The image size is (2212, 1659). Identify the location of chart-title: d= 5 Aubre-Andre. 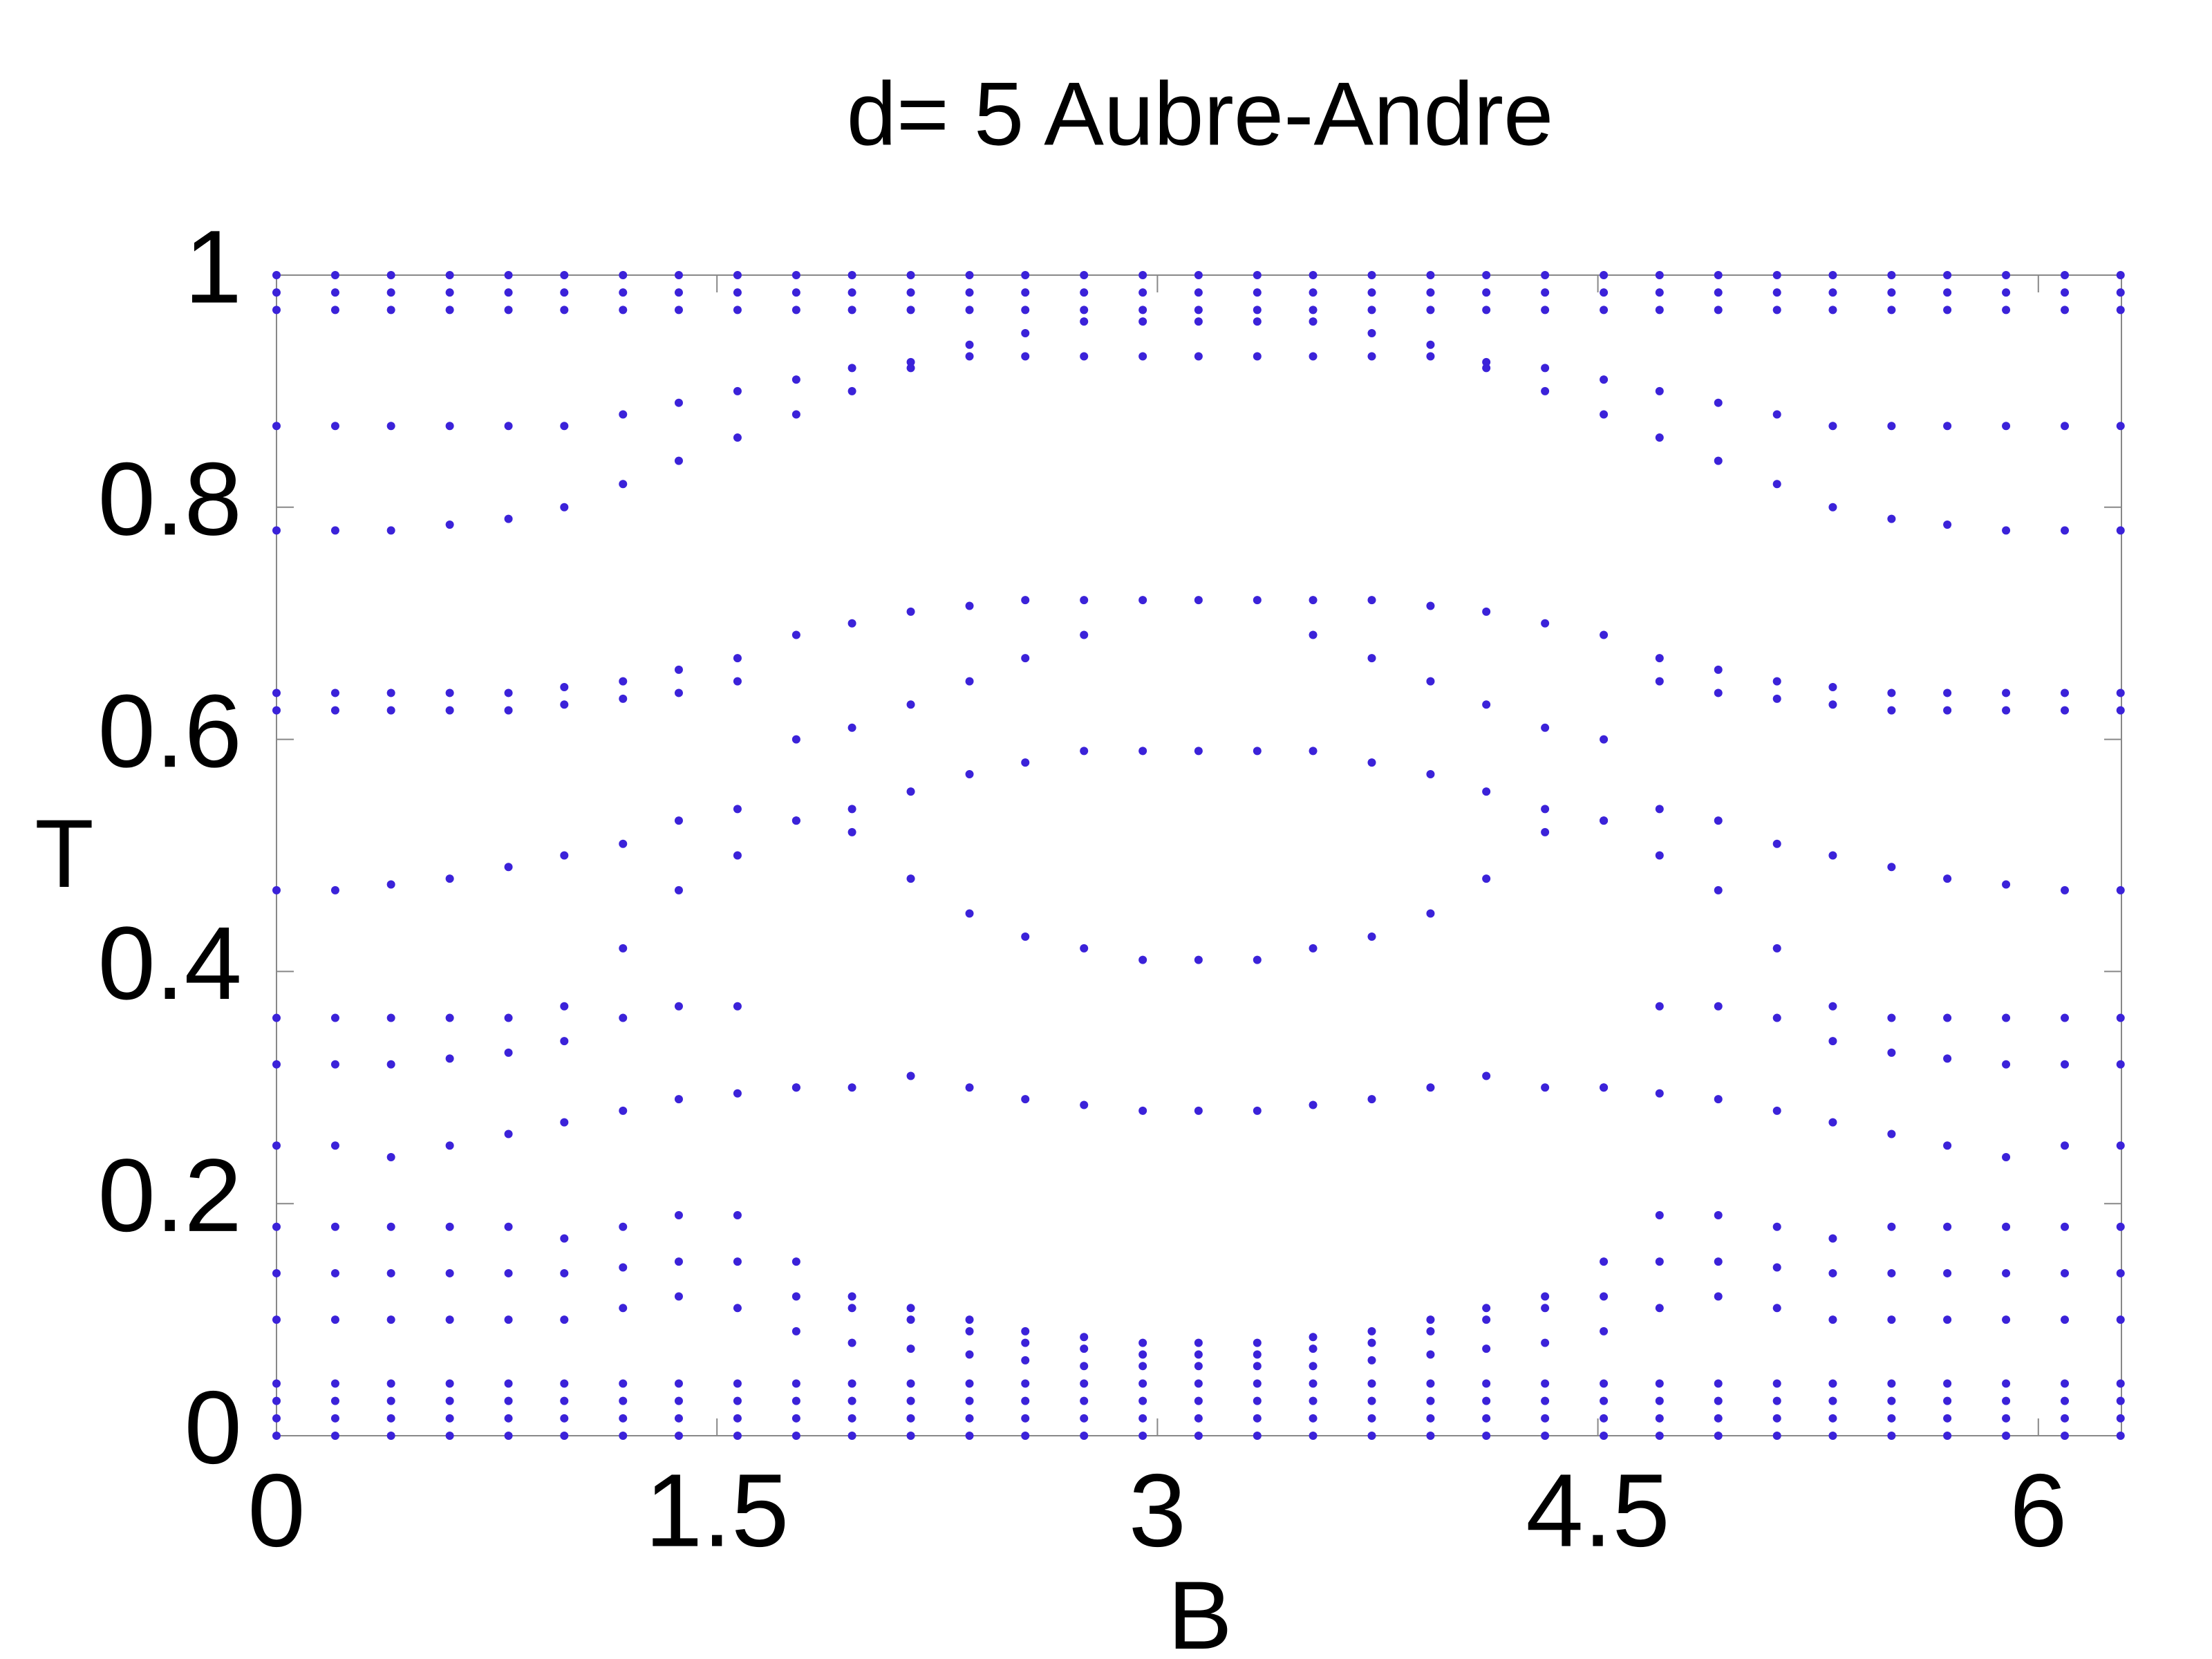
(1200, 114).